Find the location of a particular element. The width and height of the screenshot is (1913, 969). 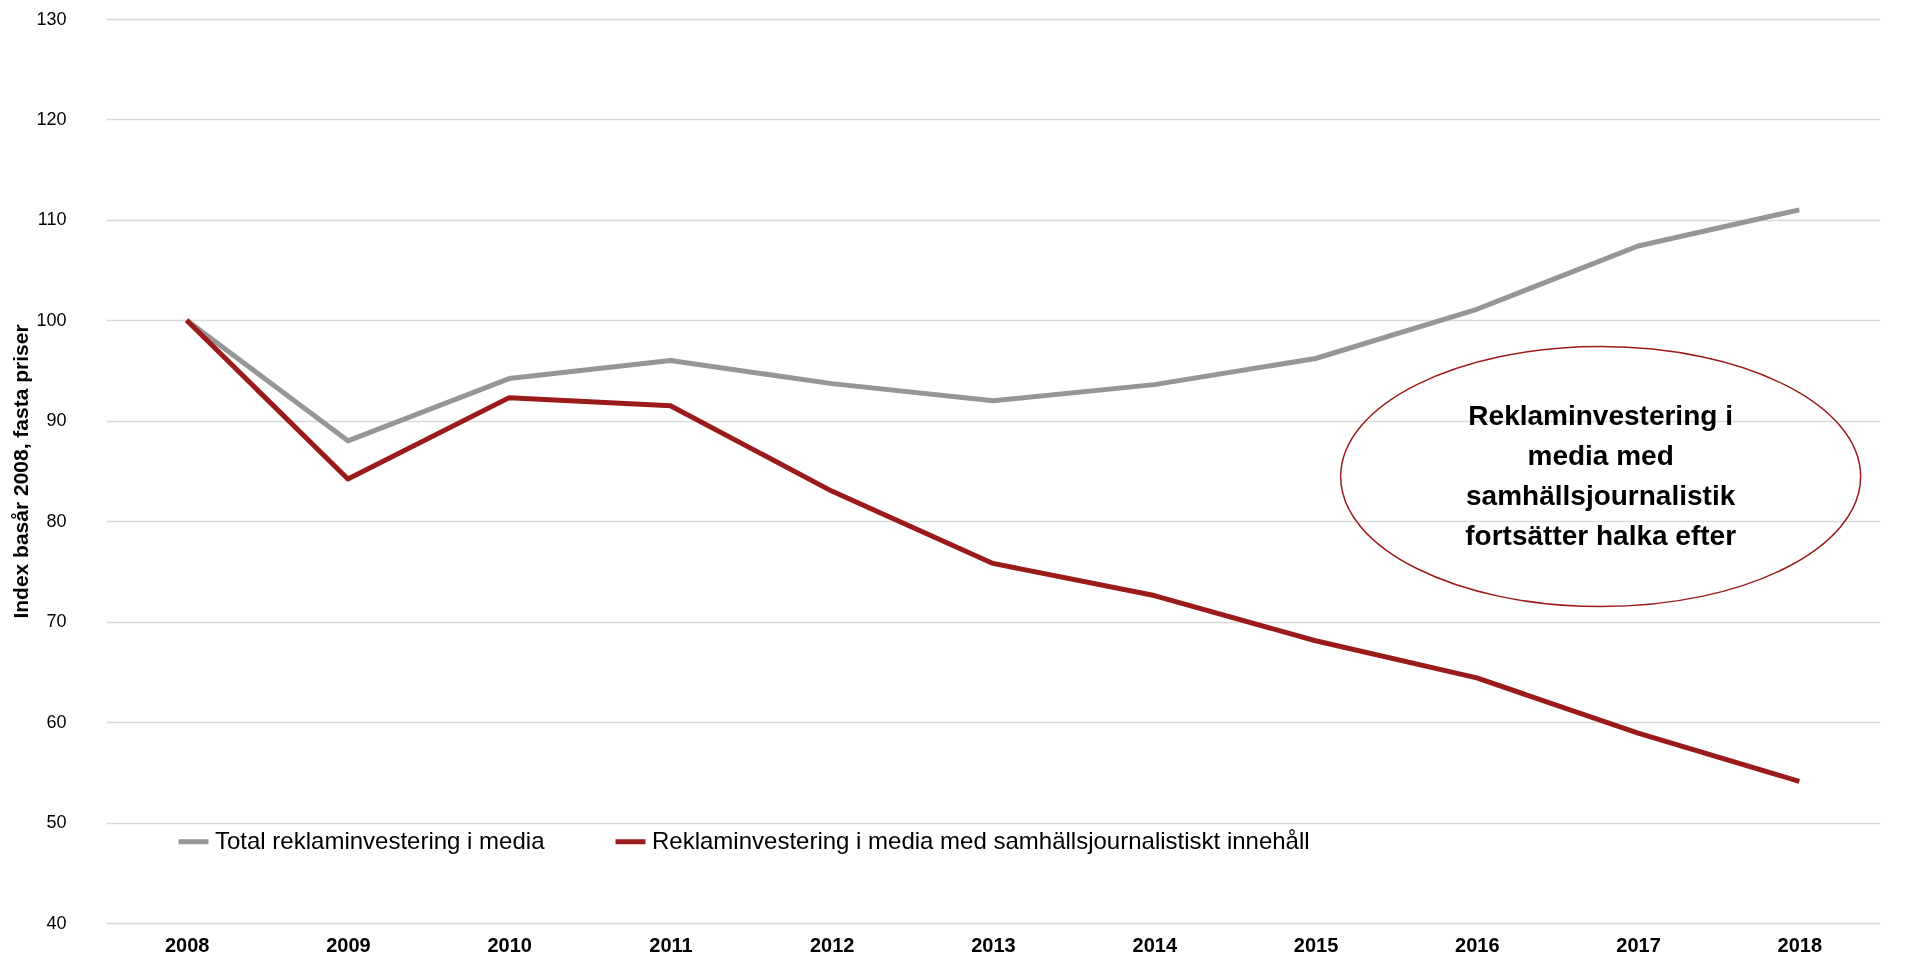

y-axis-title: Index basår 2008, fasta priser is located at coordinates (21, 471).